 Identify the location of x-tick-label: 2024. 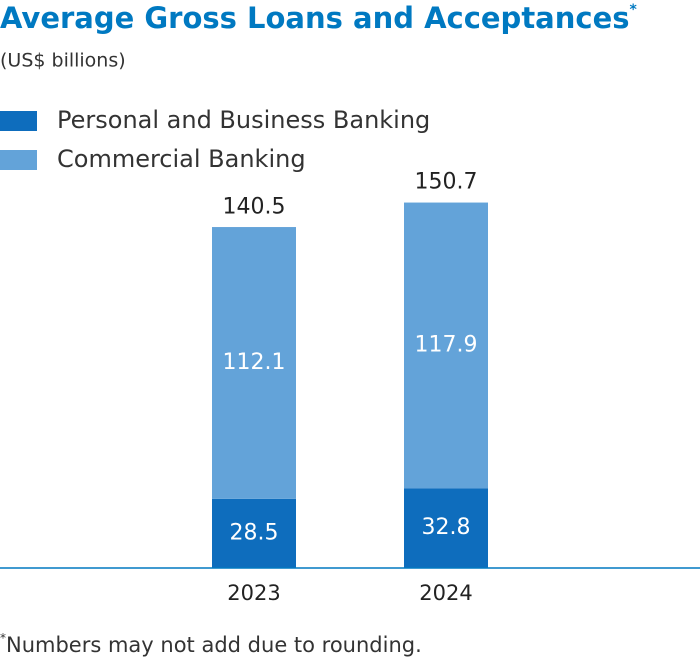
(445, 593).